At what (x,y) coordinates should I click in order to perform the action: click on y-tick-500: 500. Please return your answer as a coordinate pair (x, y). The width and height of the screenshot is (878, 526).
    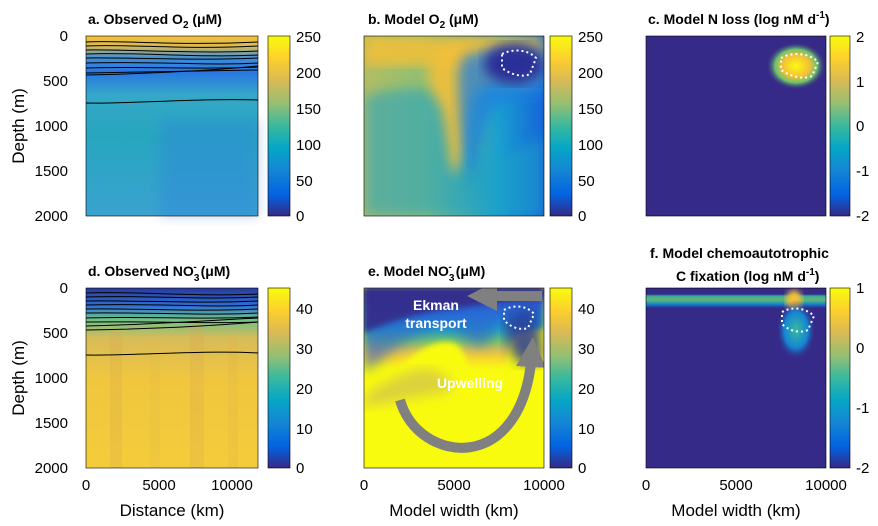
    Looking at the image, I should click on (55, 333).